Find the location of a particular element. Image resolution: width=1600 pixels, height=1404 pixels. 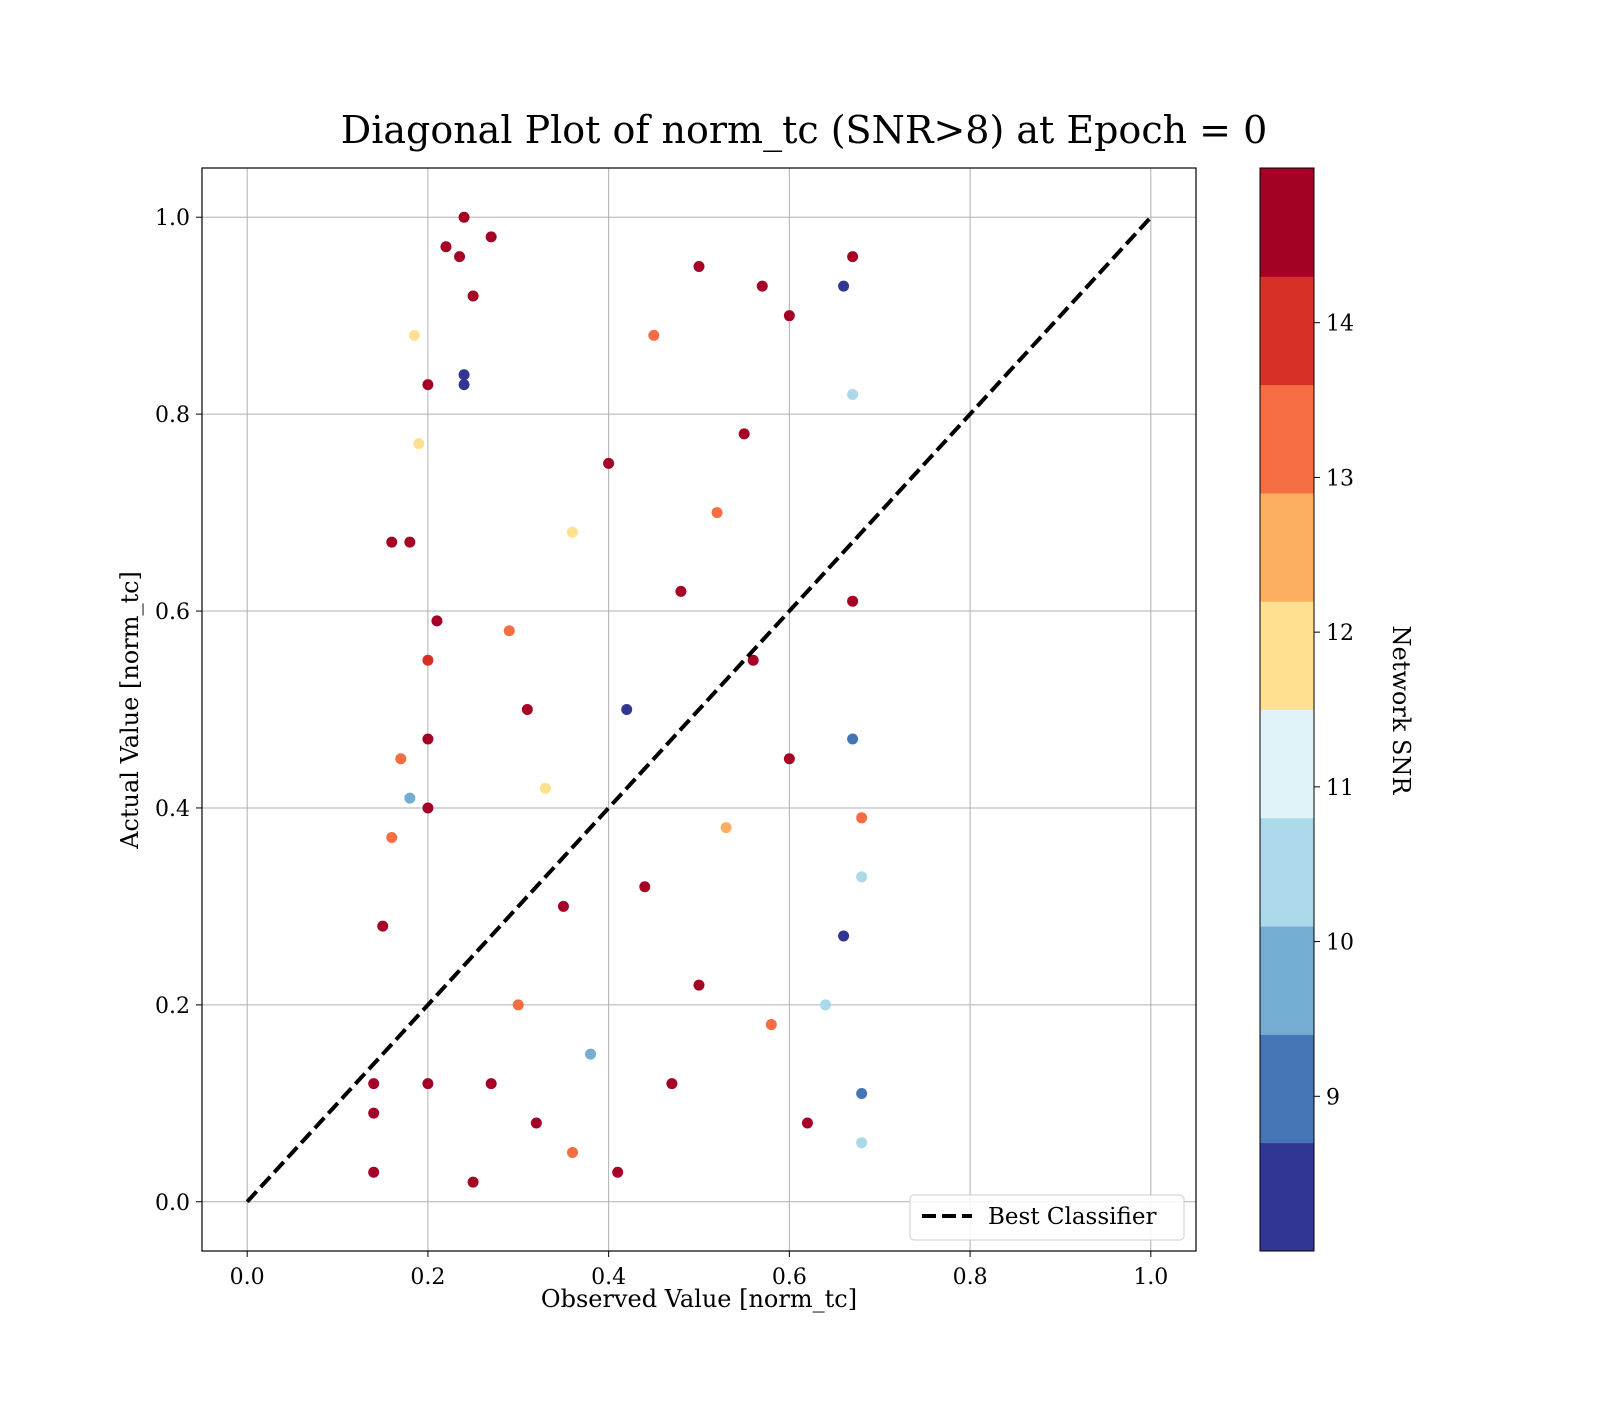

colorbar-tick-label: 12 is located at coordinates (1340, 633).